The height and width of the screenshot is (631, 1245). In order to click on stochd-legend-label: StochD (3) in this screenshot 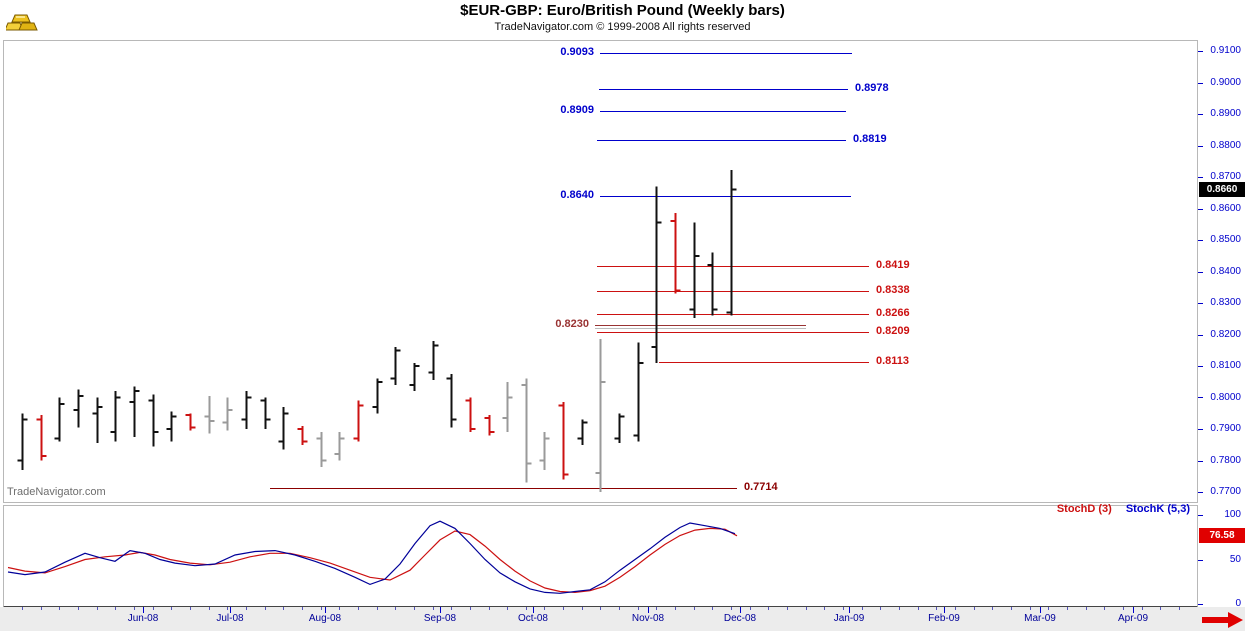, I will do `click(1084, 509)`.